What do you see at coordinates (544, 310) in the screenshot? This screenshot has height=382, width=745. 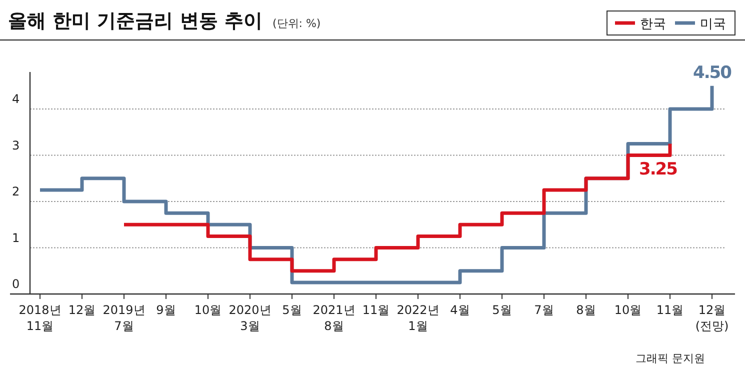 I see `x-tick-label: 7월` at bounding box center [544, 310].